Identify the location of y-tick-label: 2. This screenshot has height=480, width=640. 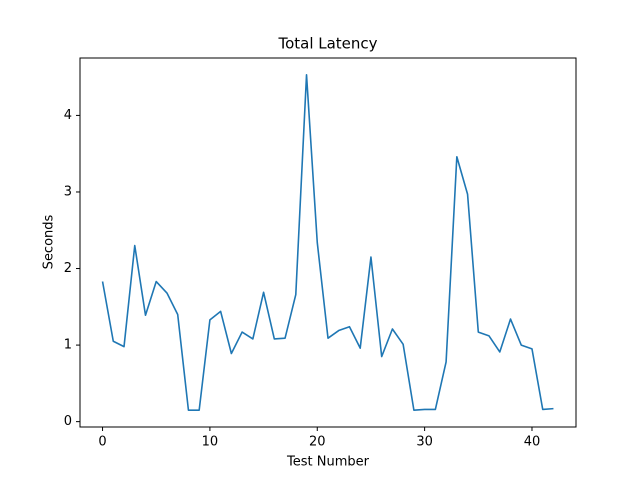
(68, 268).